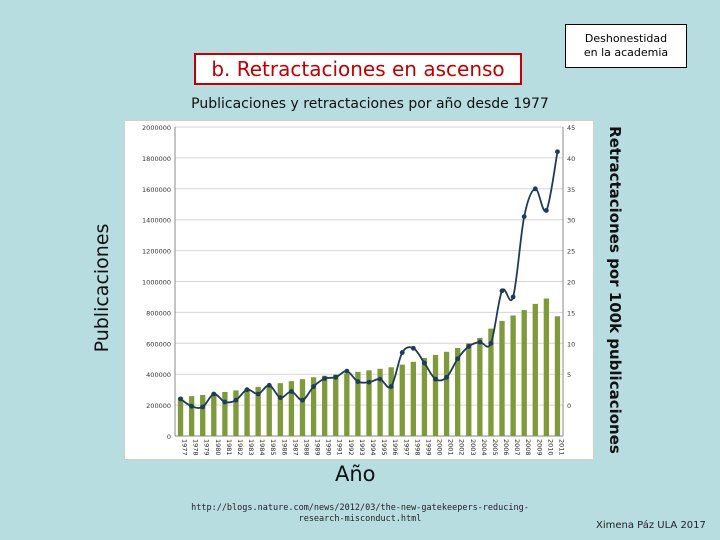  What do you see at coordinates (218, 447) in the screenshot?
I see `x-tick-label: 1980` at bounding box center [218, 447].